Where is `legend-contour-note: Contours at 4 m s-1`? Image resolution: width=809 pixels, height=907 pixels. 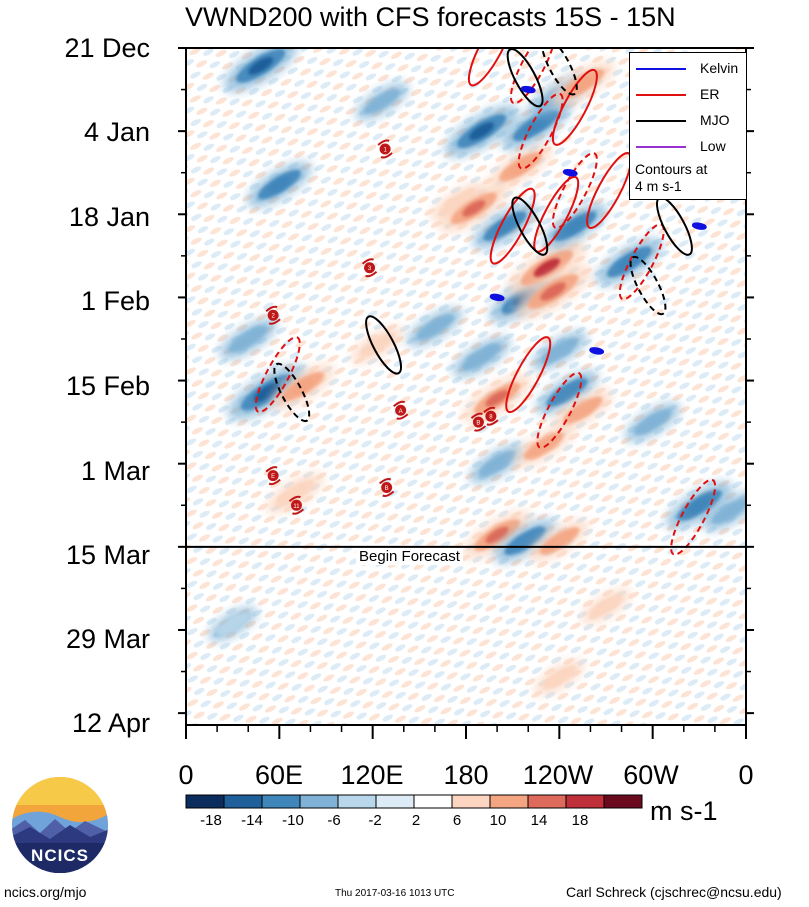 legend-contour-note: Contours at 4 m s-1 is located at coordinates (671, 178).